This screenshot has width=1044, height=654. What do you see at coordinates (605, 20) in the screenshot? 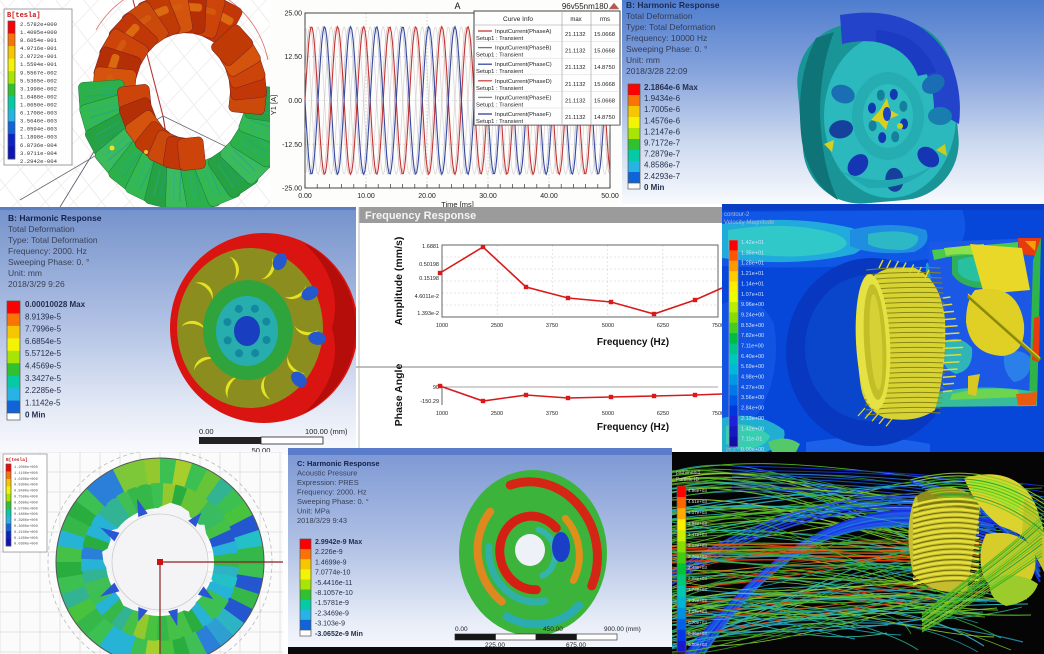
I see `svg-text: rms` at bounding box center [605, 20].